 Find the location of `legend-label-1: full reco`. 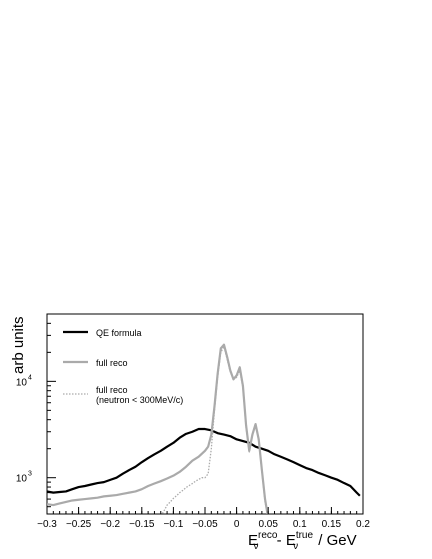

legend-label-1: full reco is located at coordinates (112, 363).